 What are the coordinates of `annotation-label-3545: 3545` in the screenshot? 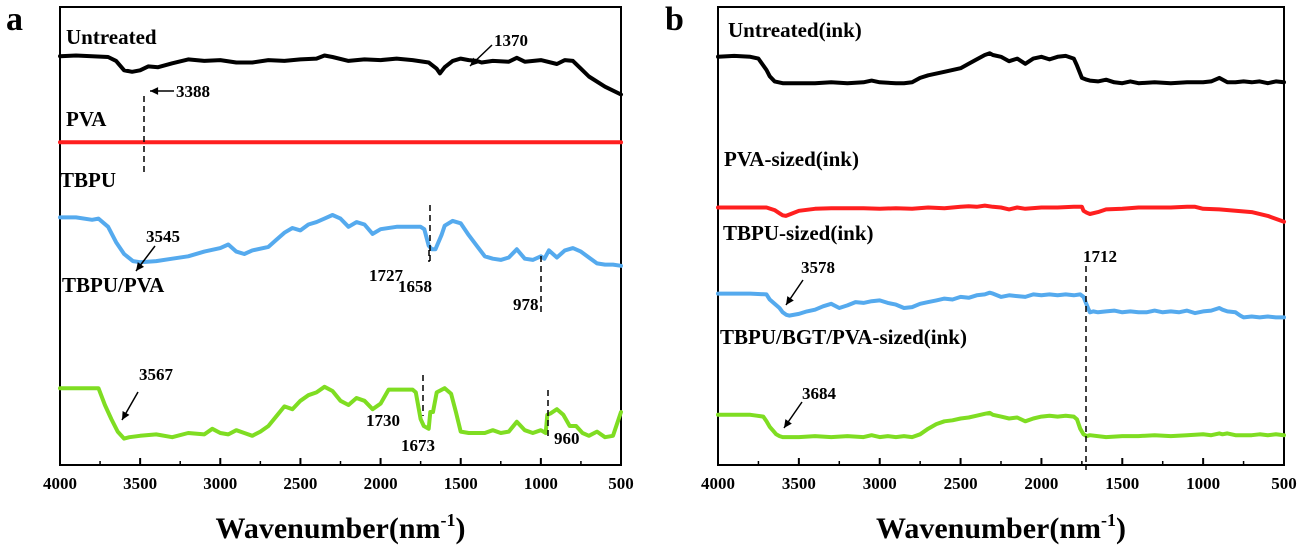 It's located at (163, 236).